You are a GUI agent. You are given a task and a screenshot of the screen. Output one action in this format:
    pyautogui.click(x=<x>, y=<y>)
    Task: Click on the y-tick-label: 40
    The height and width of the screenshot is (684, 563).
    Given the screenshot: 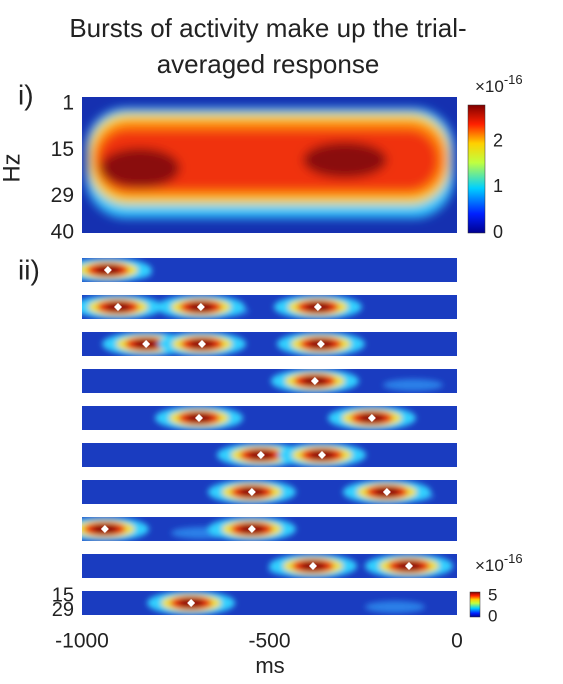 What is the action you would take?
    pyautogui.click(x=62, y=232)
    